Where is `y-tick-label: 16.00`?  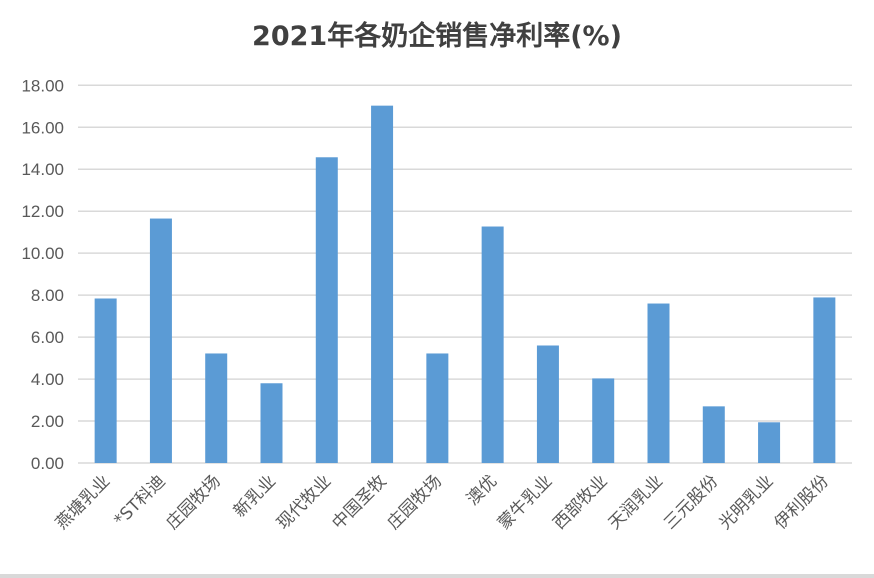 y-tick-label: 16.00 is located at coordinates (42, 127).